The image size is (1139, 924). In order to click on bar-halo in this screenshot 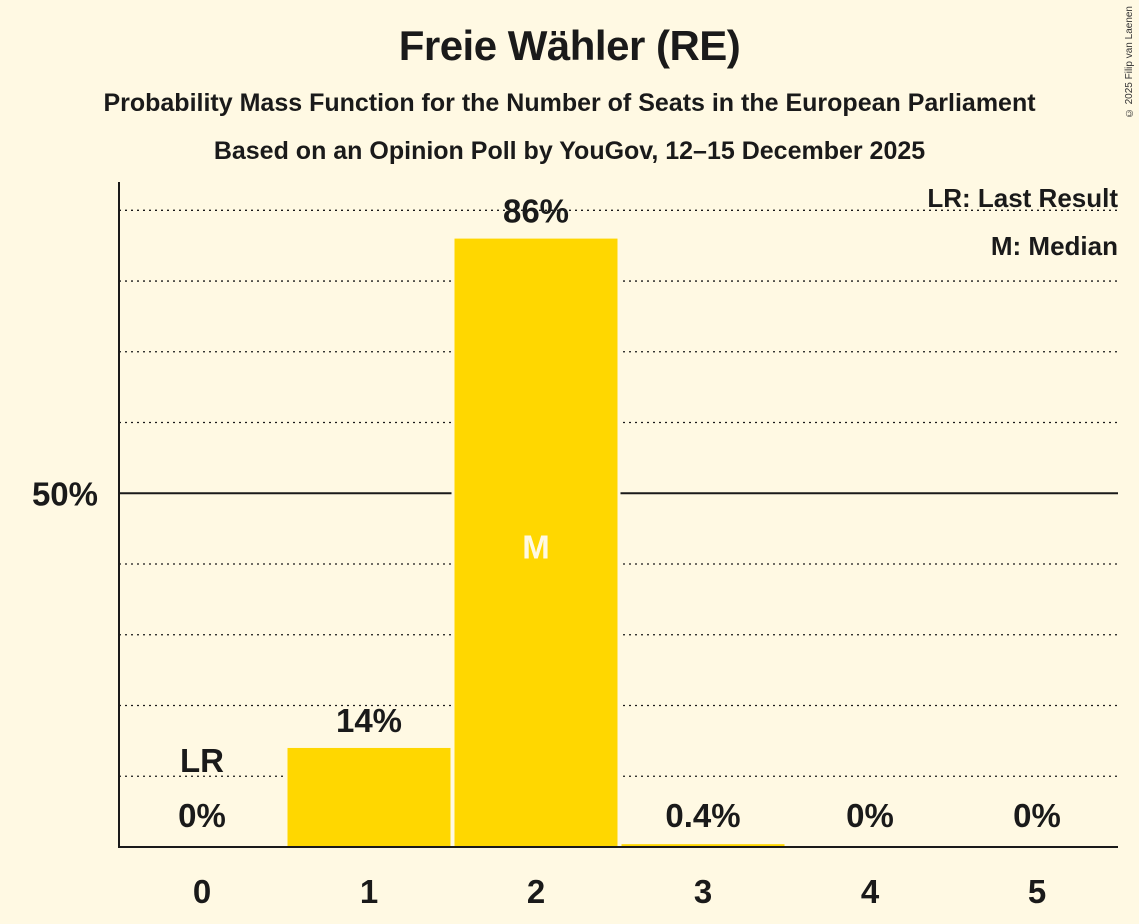, I will do `click(703, 844)`.